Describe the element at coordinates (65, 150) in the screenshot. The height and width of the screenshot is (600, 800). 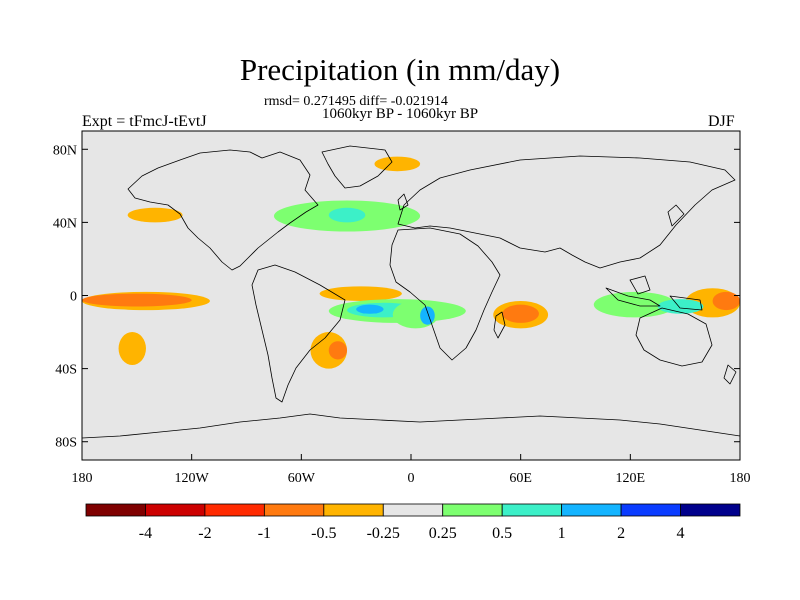
I see `lat-tick-label: 80N` at that location.